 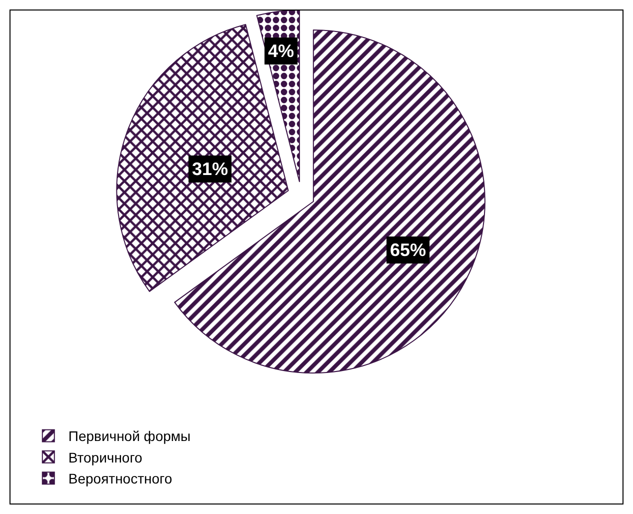 What do you see at coordinates (105, 457) in the screenshot?
I see `legend-label: Вторичного` at bounding box center [105, 457].